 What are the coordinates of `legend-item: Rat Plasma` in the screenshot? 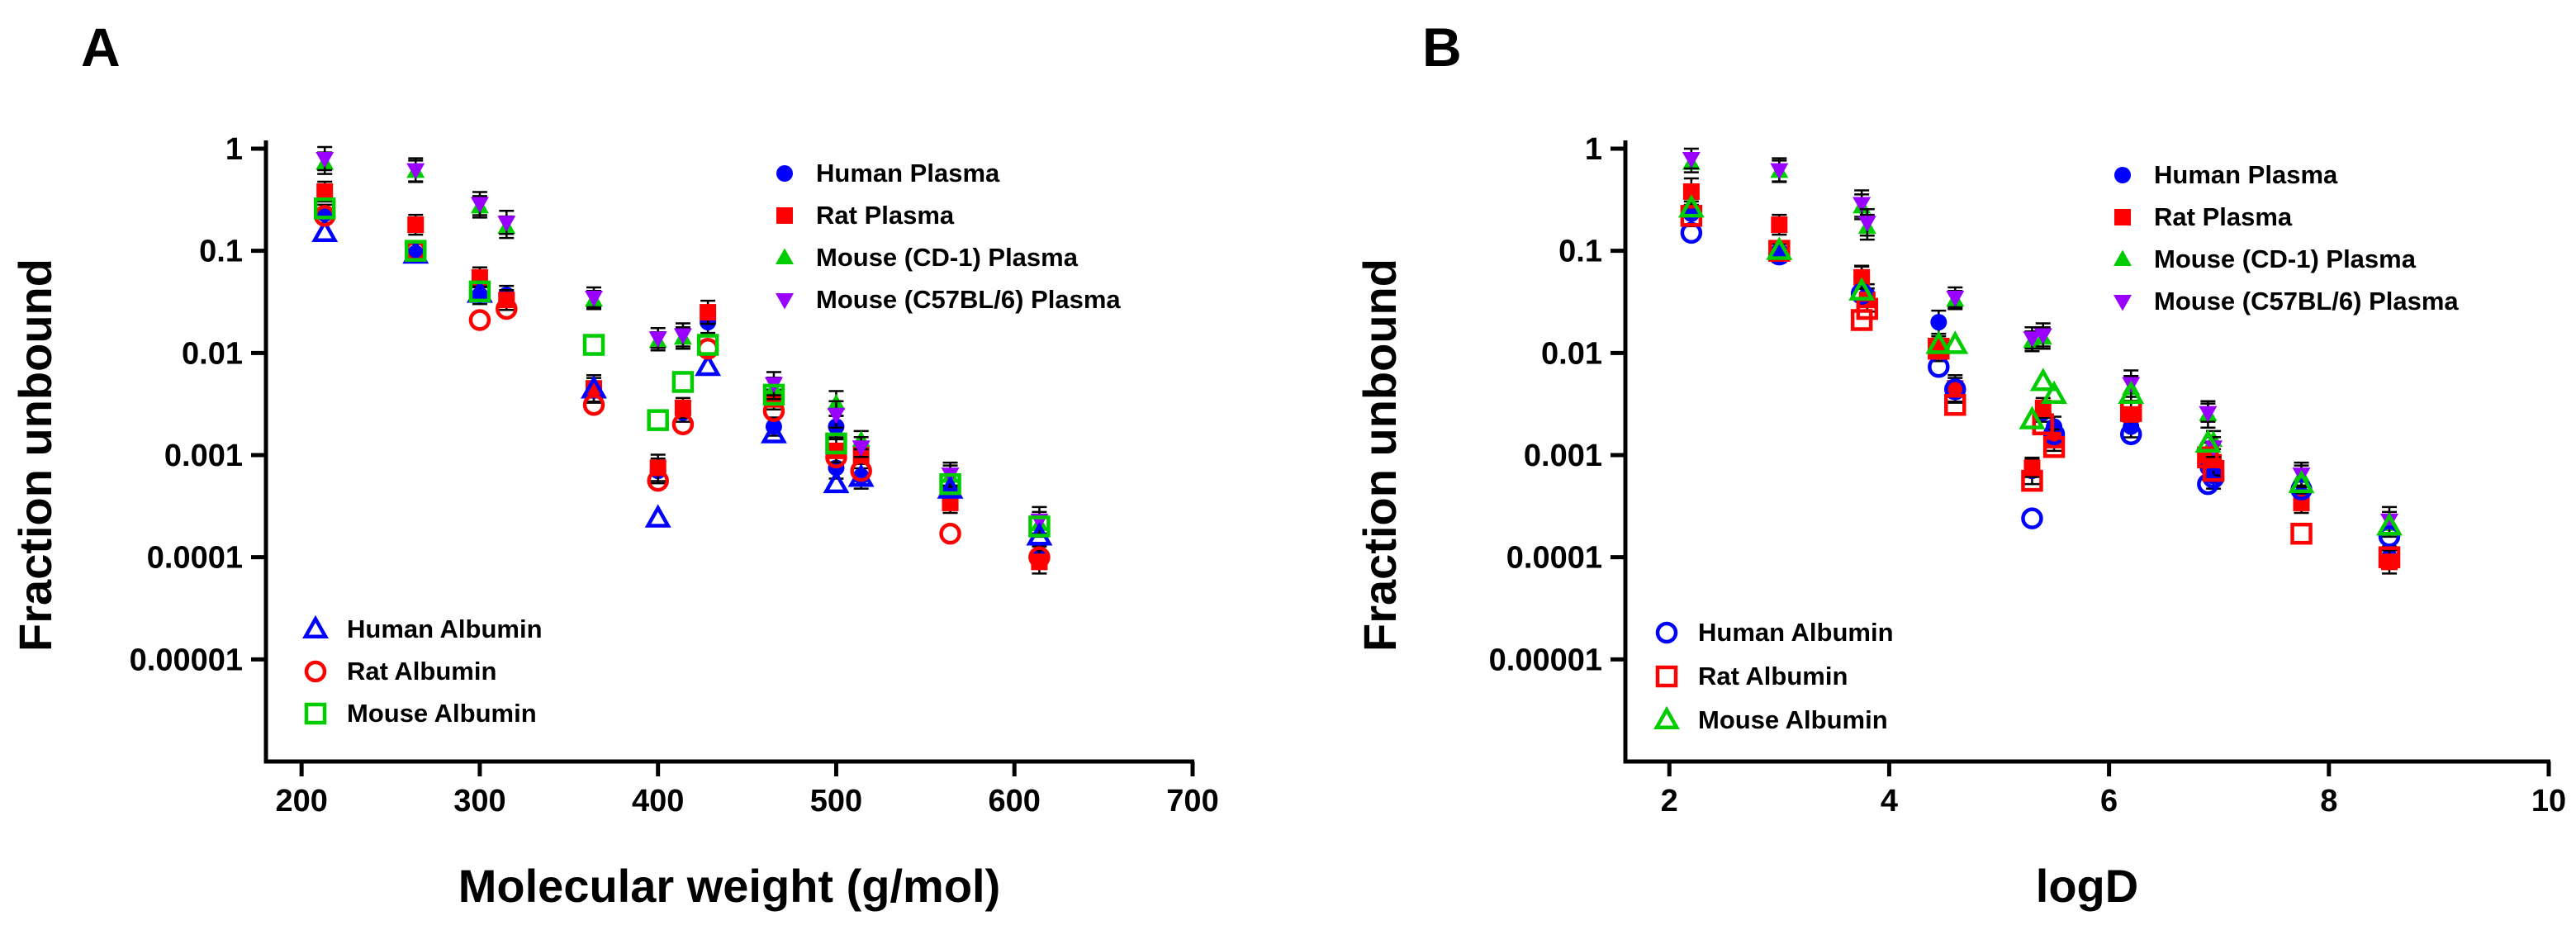 It's located at (866, 215).